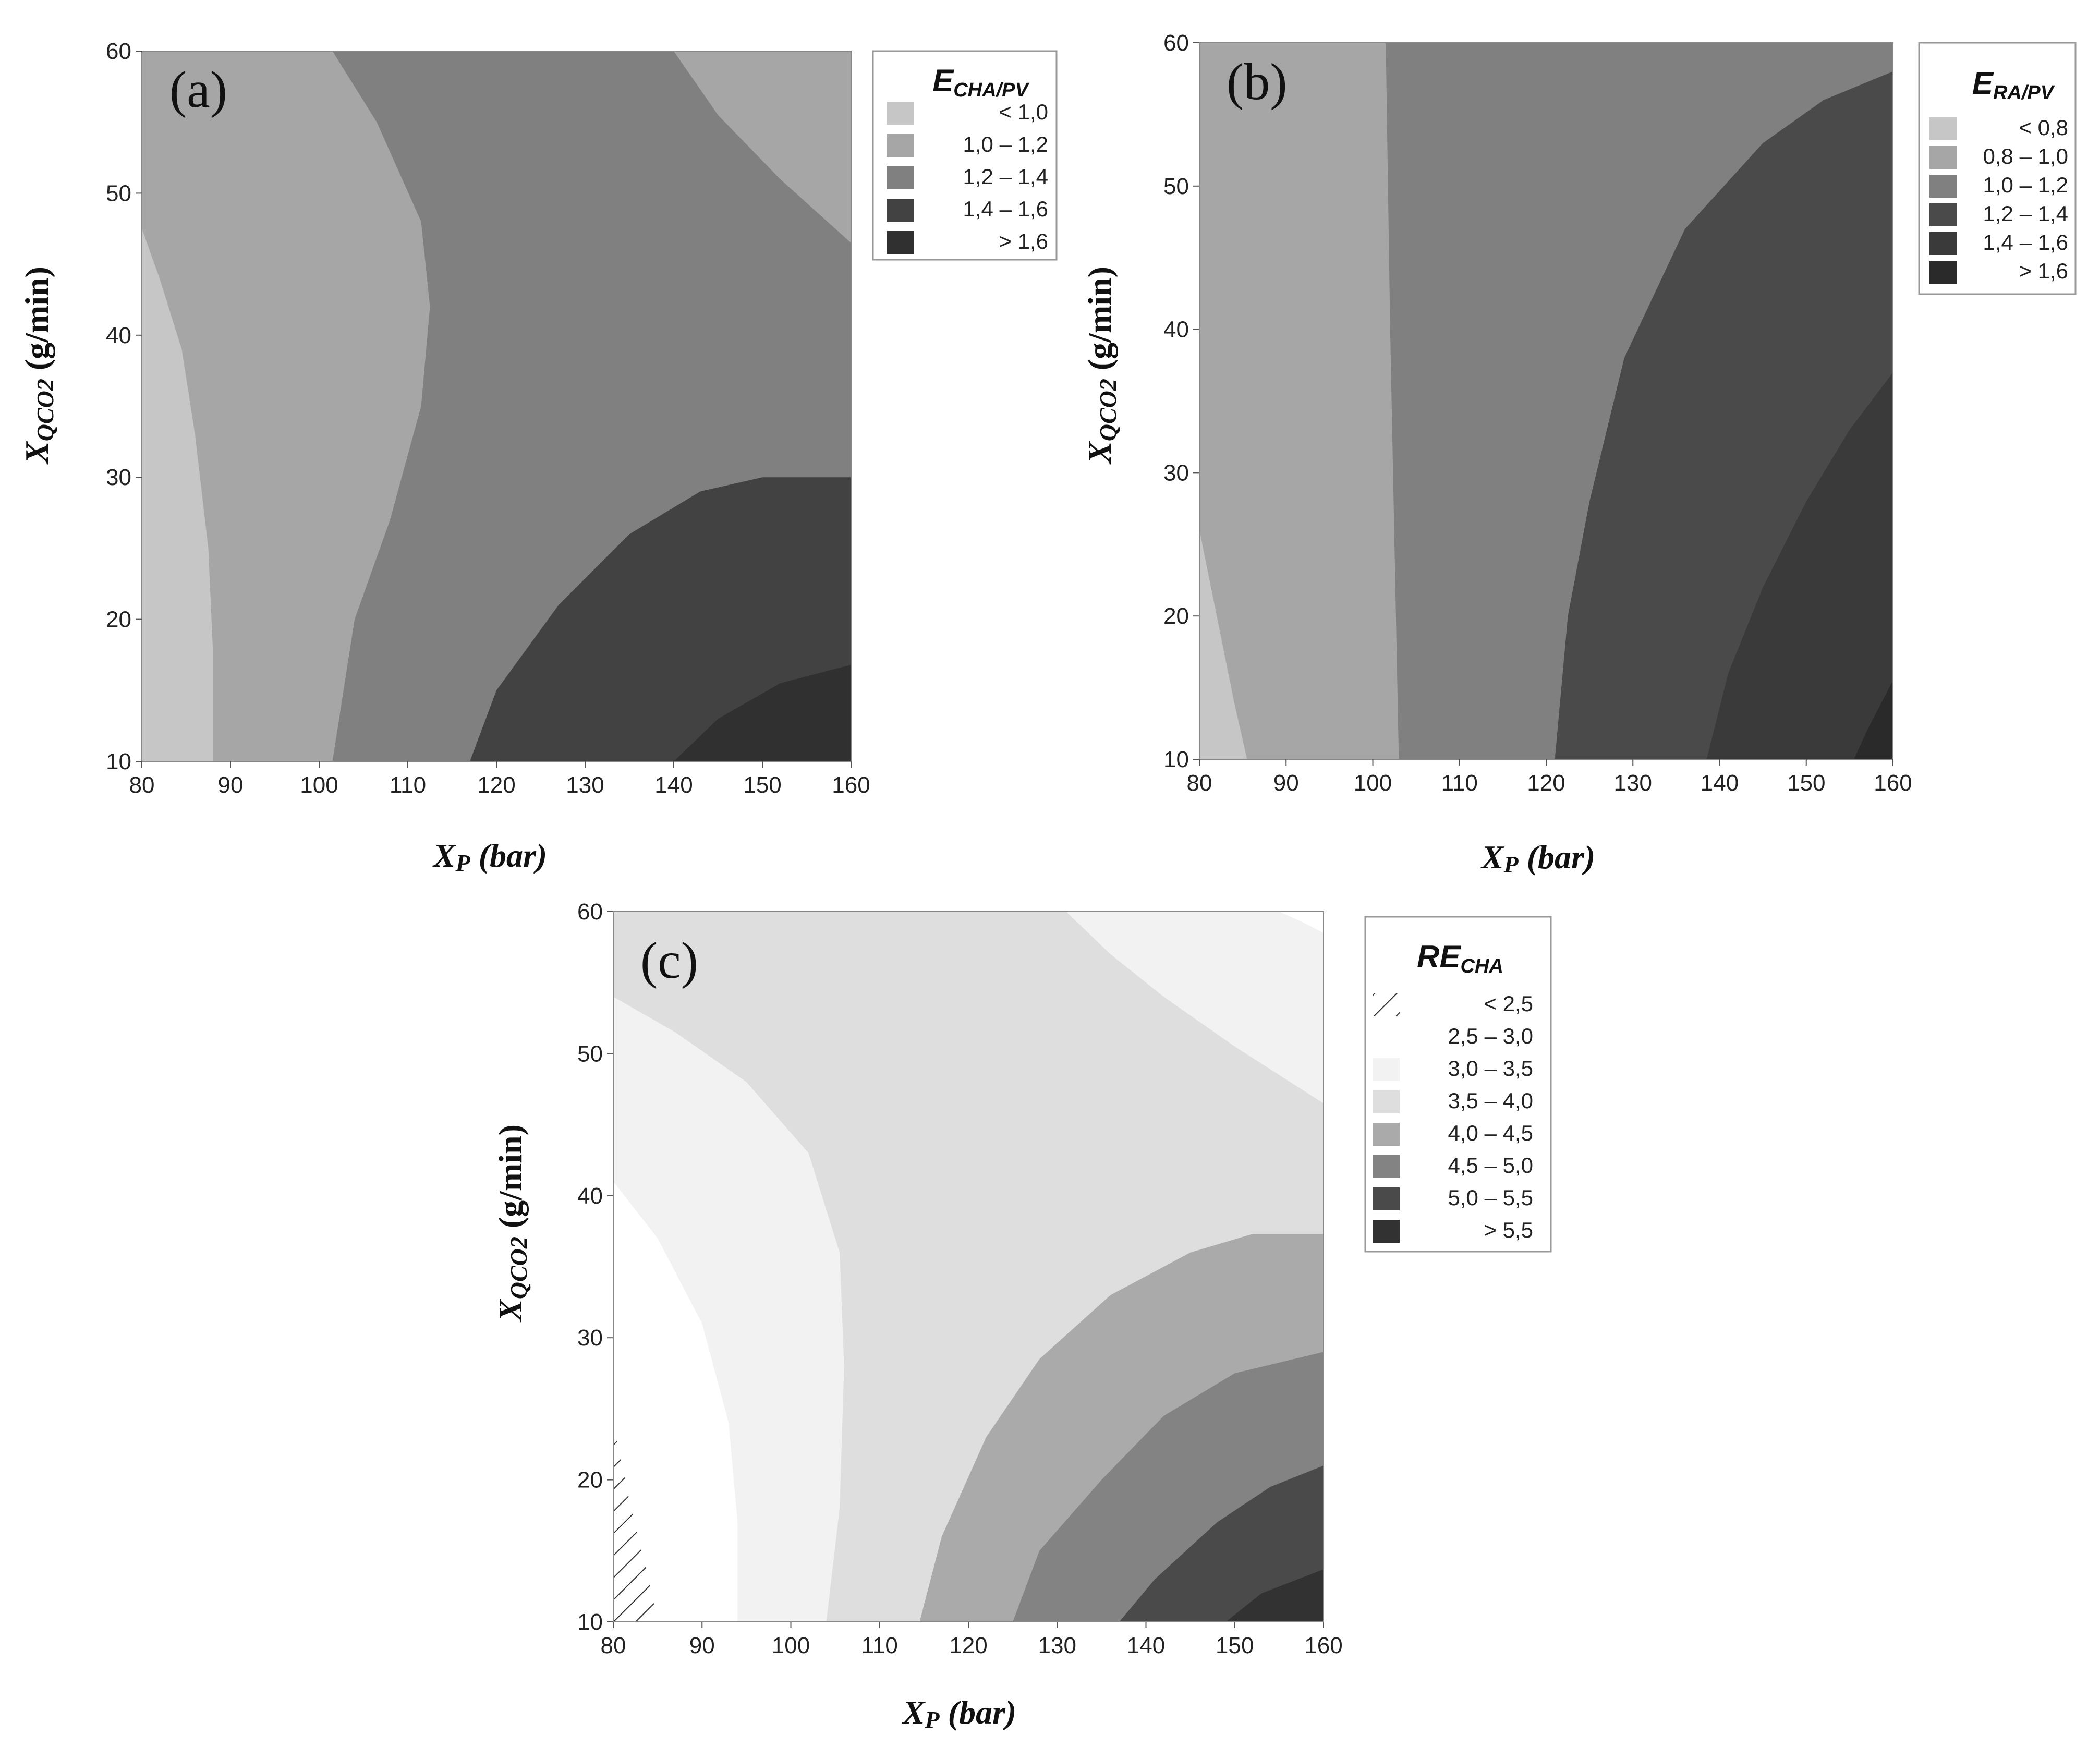  I want to click on y-tick-label: 50, so click(1176, 186).